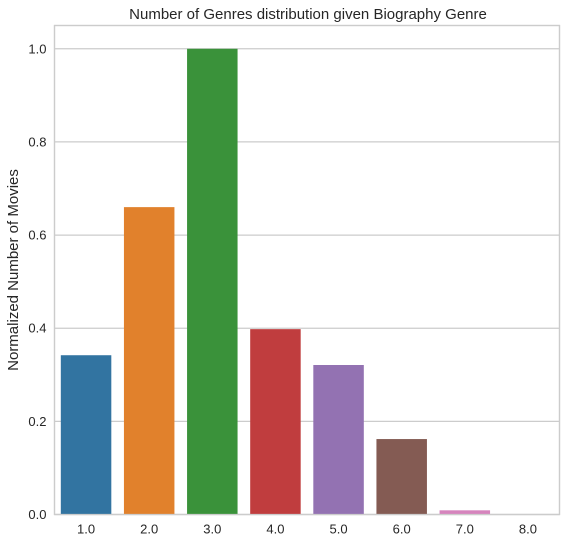 The height and width of the screenshot is (545, 574). What do you see at coordinates (37, 141) in the screenshot?
I see `y-tick-label: 0.8` at bounding box center [37, 141].